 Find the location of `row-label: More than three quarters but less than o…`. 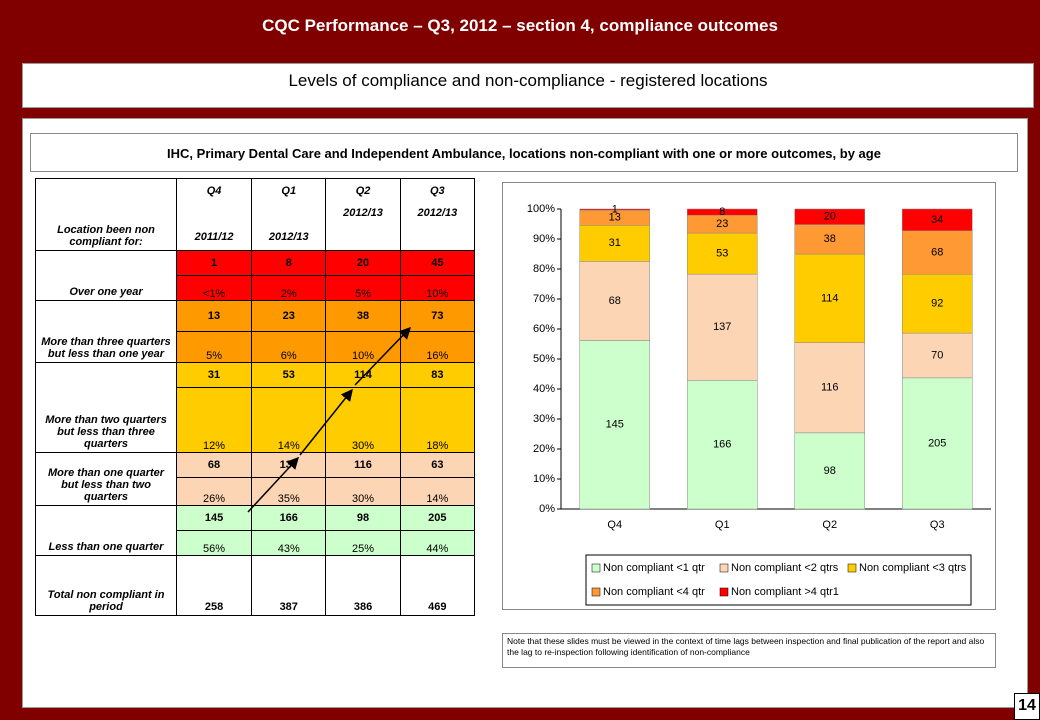

row-label: More than three quarters but less than o… is located at coordinates (106, 331).